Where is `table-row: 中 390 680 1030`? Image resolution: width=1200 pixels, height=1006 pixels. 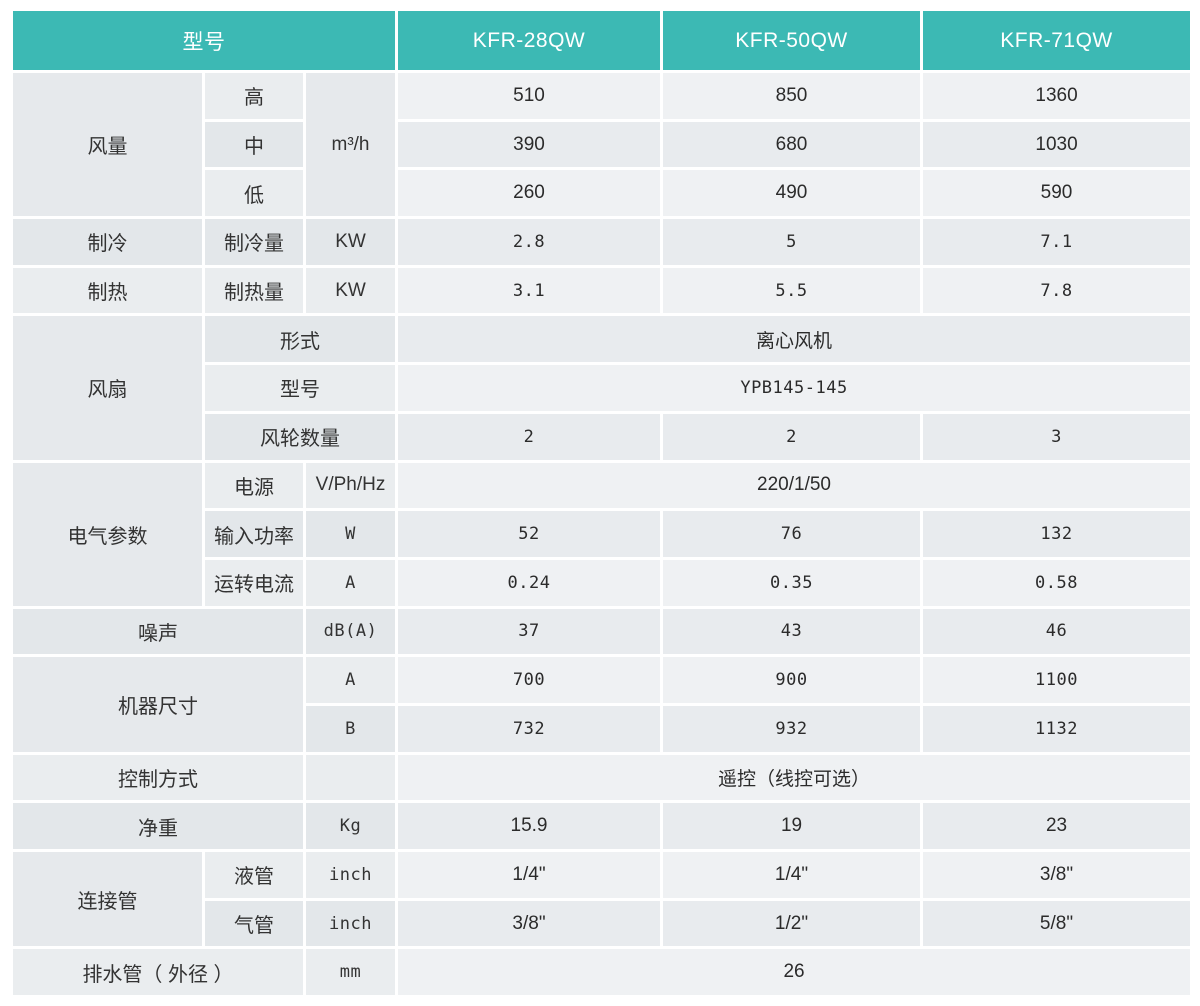 table-row: 中 390 680 1030 is located at coordinates (603, 144).